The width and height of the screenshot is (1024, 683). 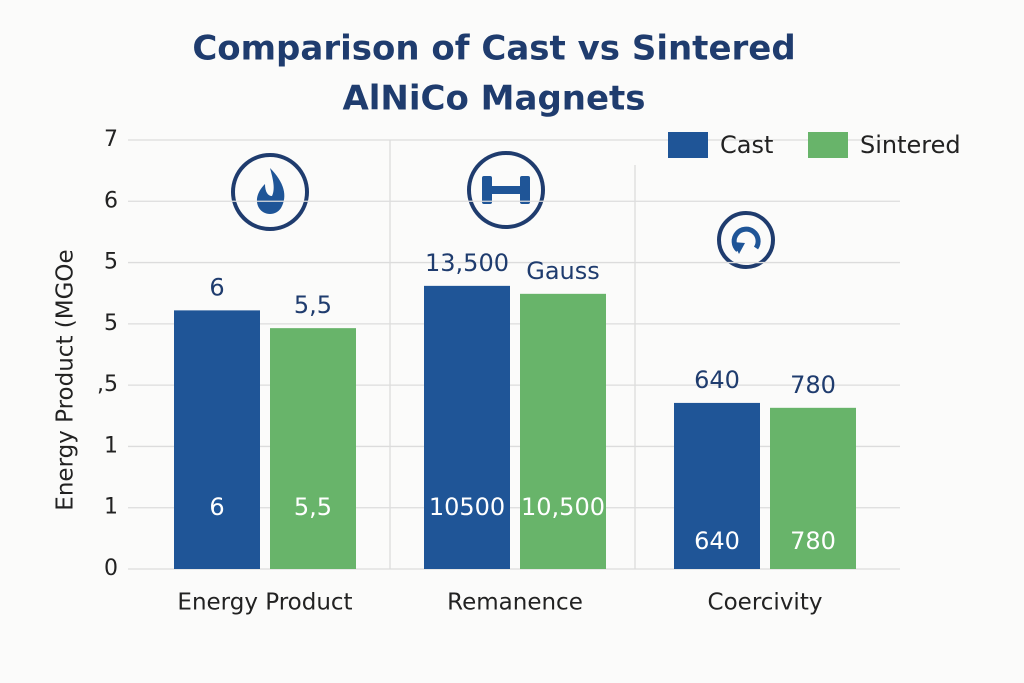 I want to click on chart-title: AlNiCo Magnets, so click(x=493, y=99).